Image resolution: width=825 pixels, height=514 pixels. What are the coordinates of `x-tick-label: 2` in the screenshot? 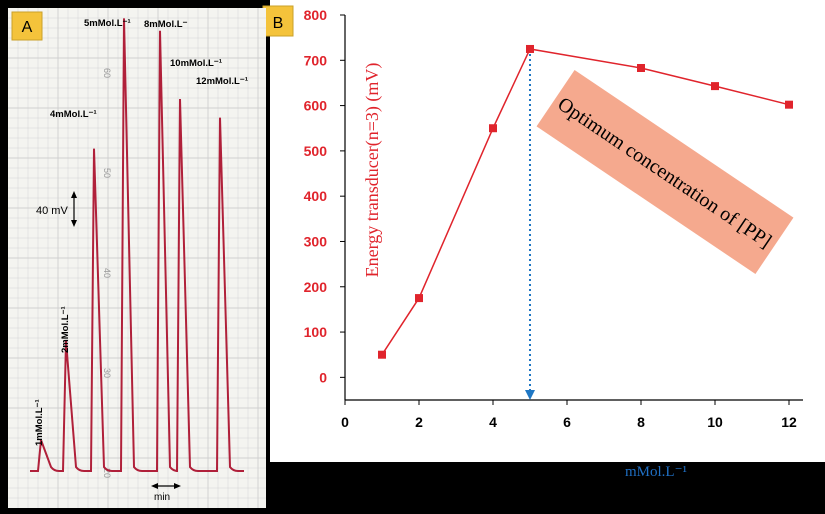 It's located at (419, 422).